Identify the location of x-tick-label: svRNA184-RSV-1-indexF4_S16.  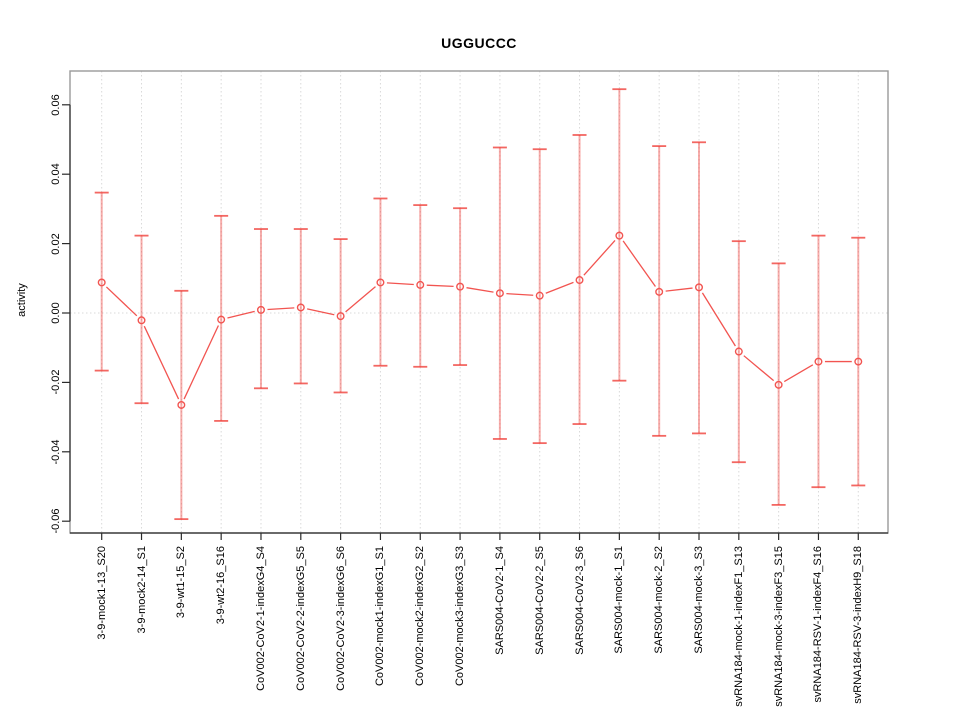
(818, 624).